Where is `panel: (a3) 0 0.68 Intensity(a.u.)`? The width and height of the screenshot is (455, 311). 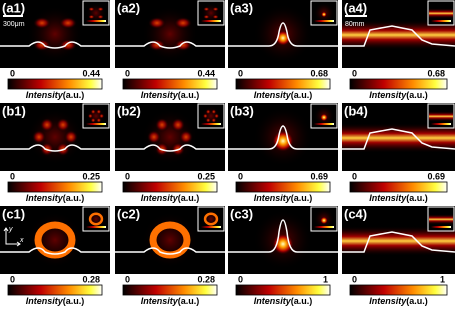 panel: (a3) 0 0.68 Intensity(a.u.) is located at coordinates (283, 50).